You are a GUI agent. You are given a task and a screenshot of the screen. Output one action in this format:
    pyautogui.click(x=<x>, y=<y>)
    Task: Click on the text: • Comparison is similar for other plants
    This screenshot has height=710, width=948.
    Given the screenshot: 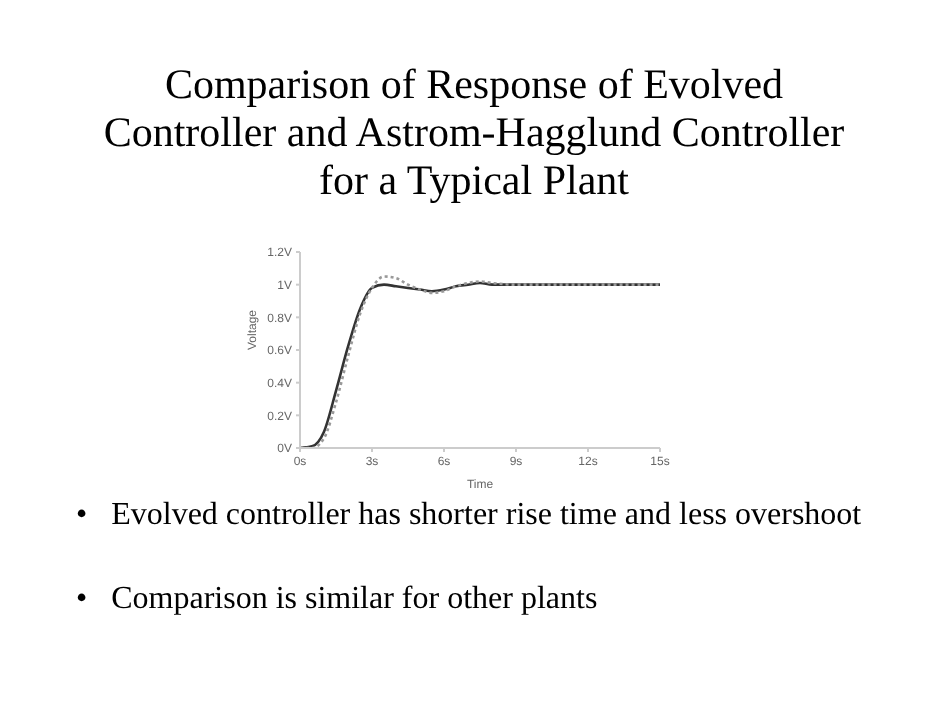 What is the action you would take?
    pyautogui.click(x=338, y=600)
    